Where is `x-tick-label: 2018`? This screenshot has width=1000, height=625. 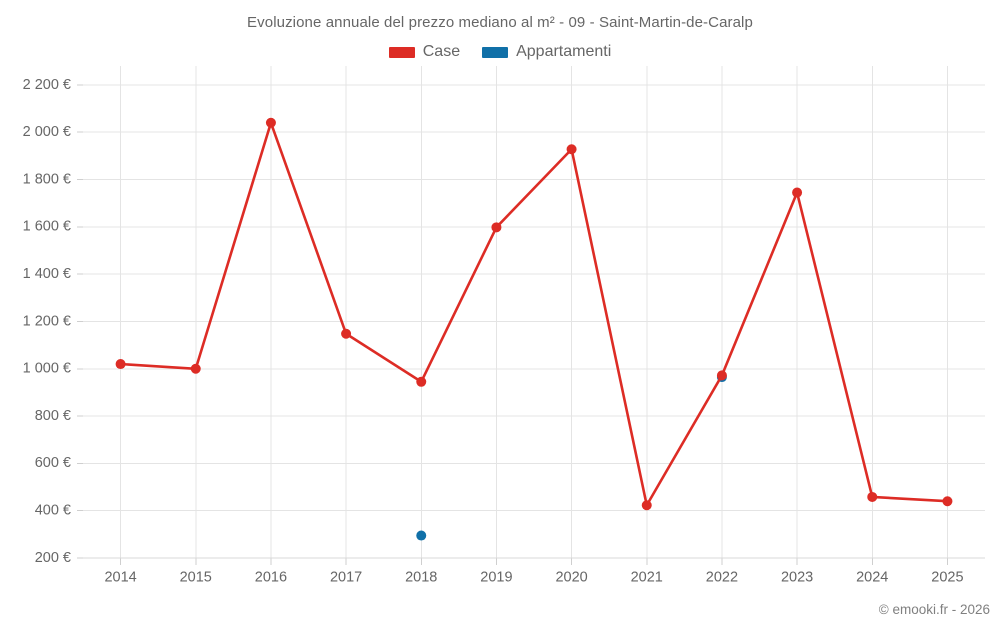 x-tick-label: 2018 is located at coordinates (421, 578).